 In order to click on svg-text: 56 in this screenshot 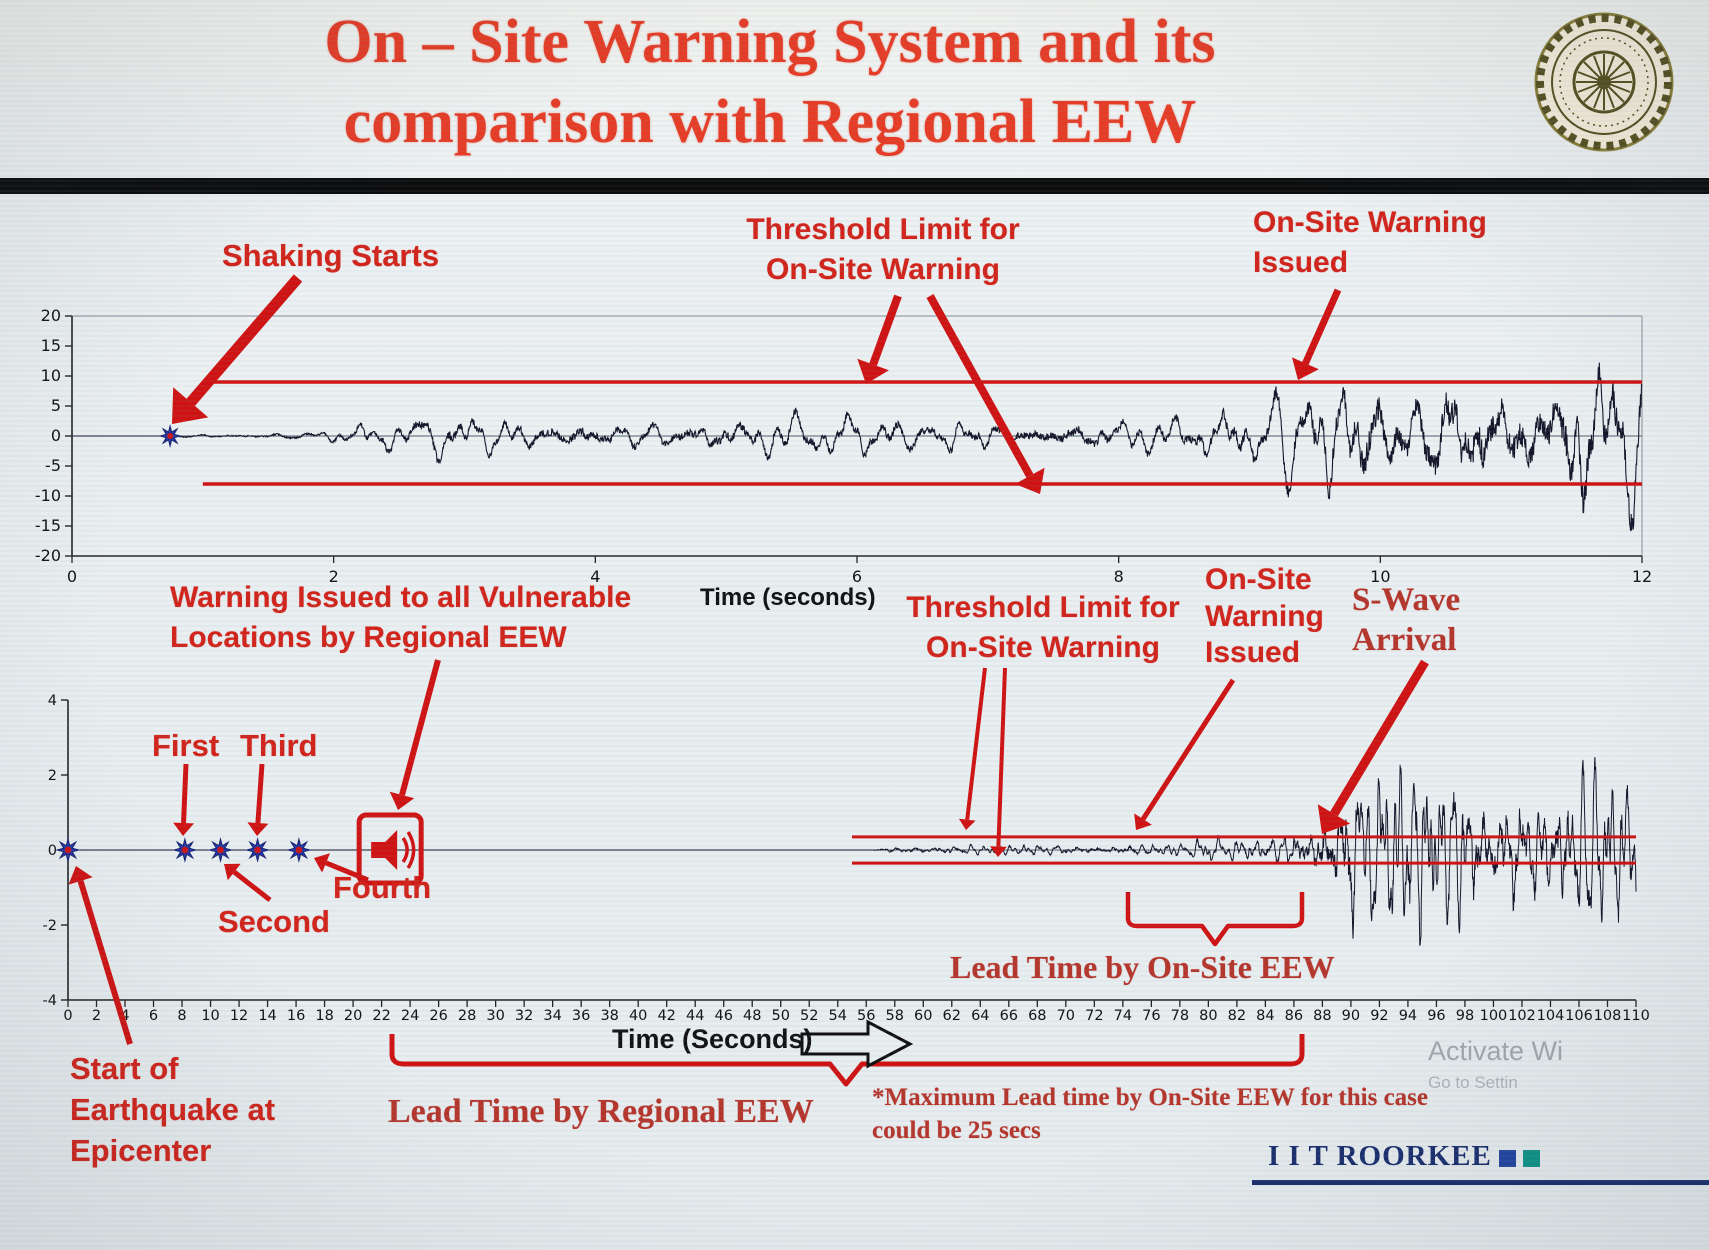, I will do `click(866, 1016)`.